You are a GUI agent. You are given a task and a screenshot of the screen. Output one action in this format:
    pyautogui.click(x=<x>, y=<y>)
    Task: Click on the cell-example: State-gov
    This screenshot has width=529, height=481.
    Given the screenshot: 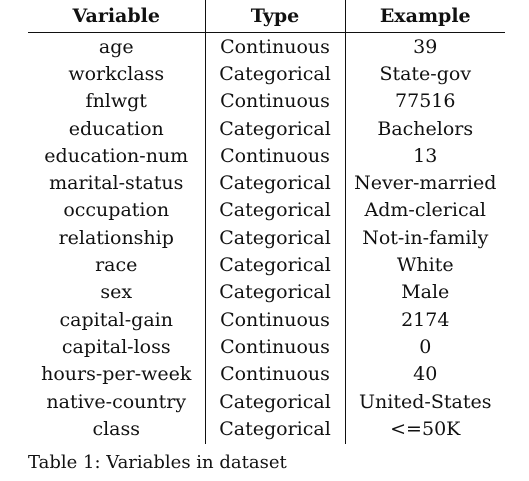 What is the action you would take?
    pyautogui.click(x=425, y=73)
    